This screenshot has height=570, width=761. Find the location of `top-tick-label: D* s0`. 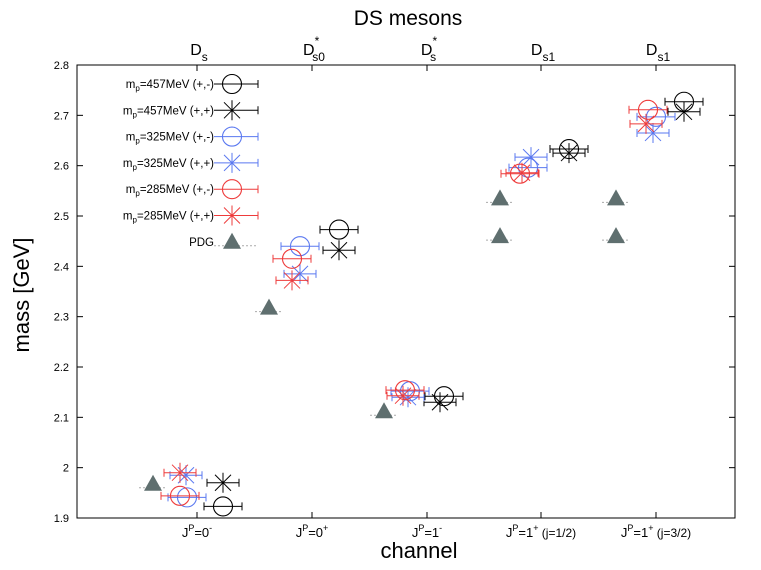

top-tick-label: D* s0 is located at coordinates (314, 49).